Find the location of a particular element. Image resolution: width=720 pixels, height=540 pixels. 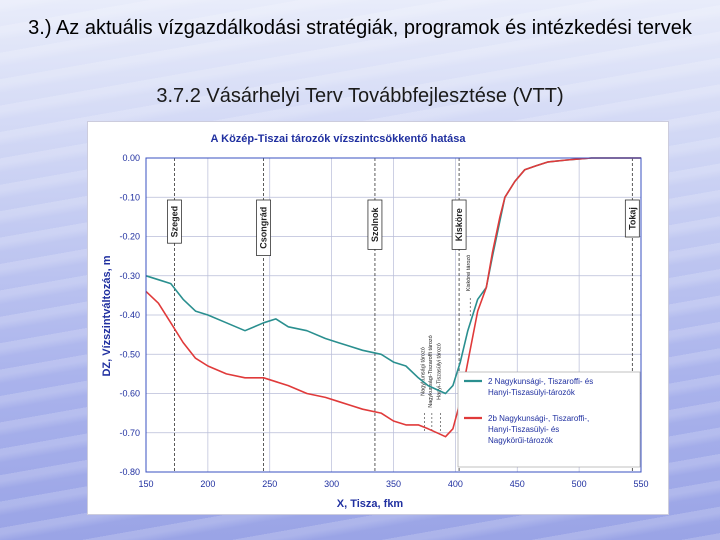

x-tick-label: 350 is located at coordinates (393, 484).